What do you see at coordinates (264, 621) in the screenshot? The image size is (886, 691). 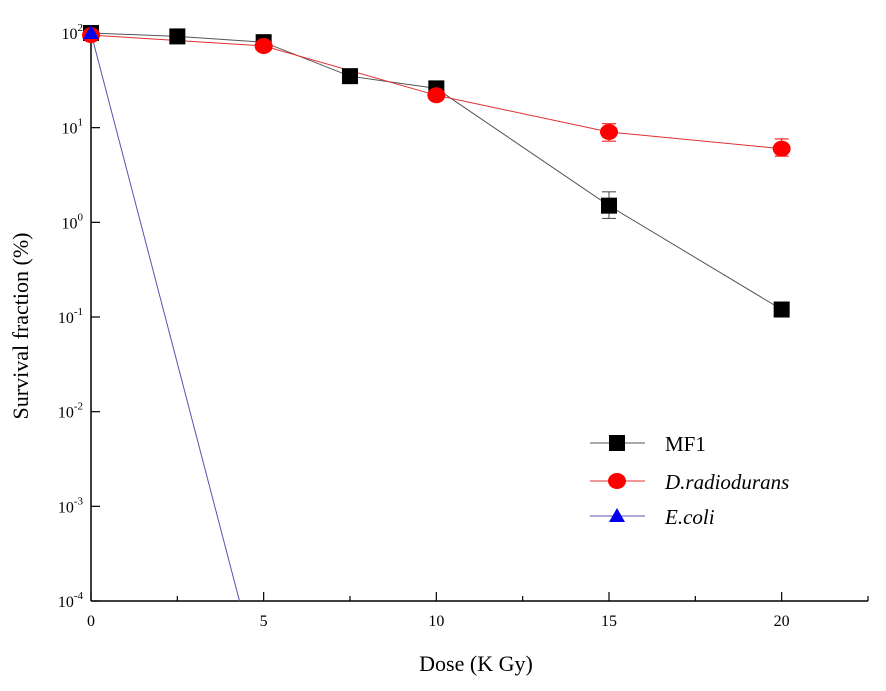 I see `x-tick-label: 5` at bounding box center [264, 621].